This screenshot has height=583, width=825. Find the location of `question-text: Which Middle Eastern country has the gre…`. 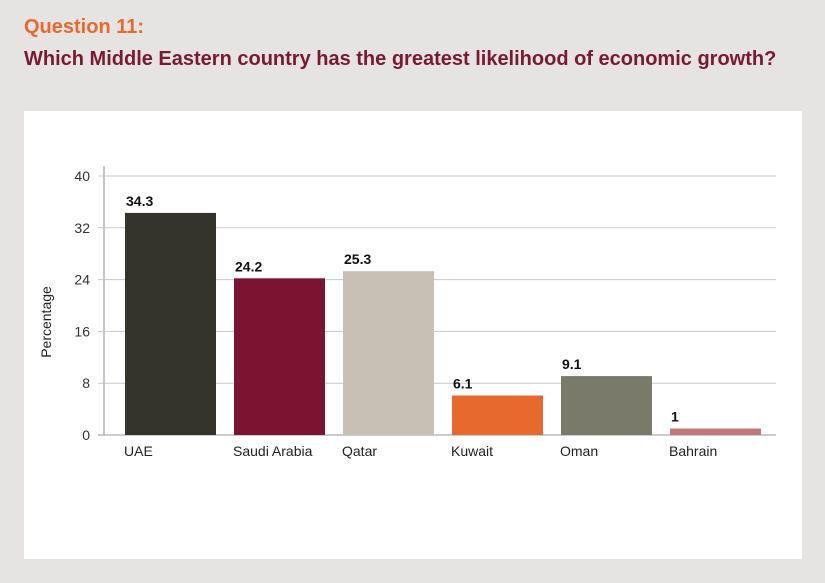

question-text: Which Middle Eastern country has the gre… is located at coordinates (400, 59).